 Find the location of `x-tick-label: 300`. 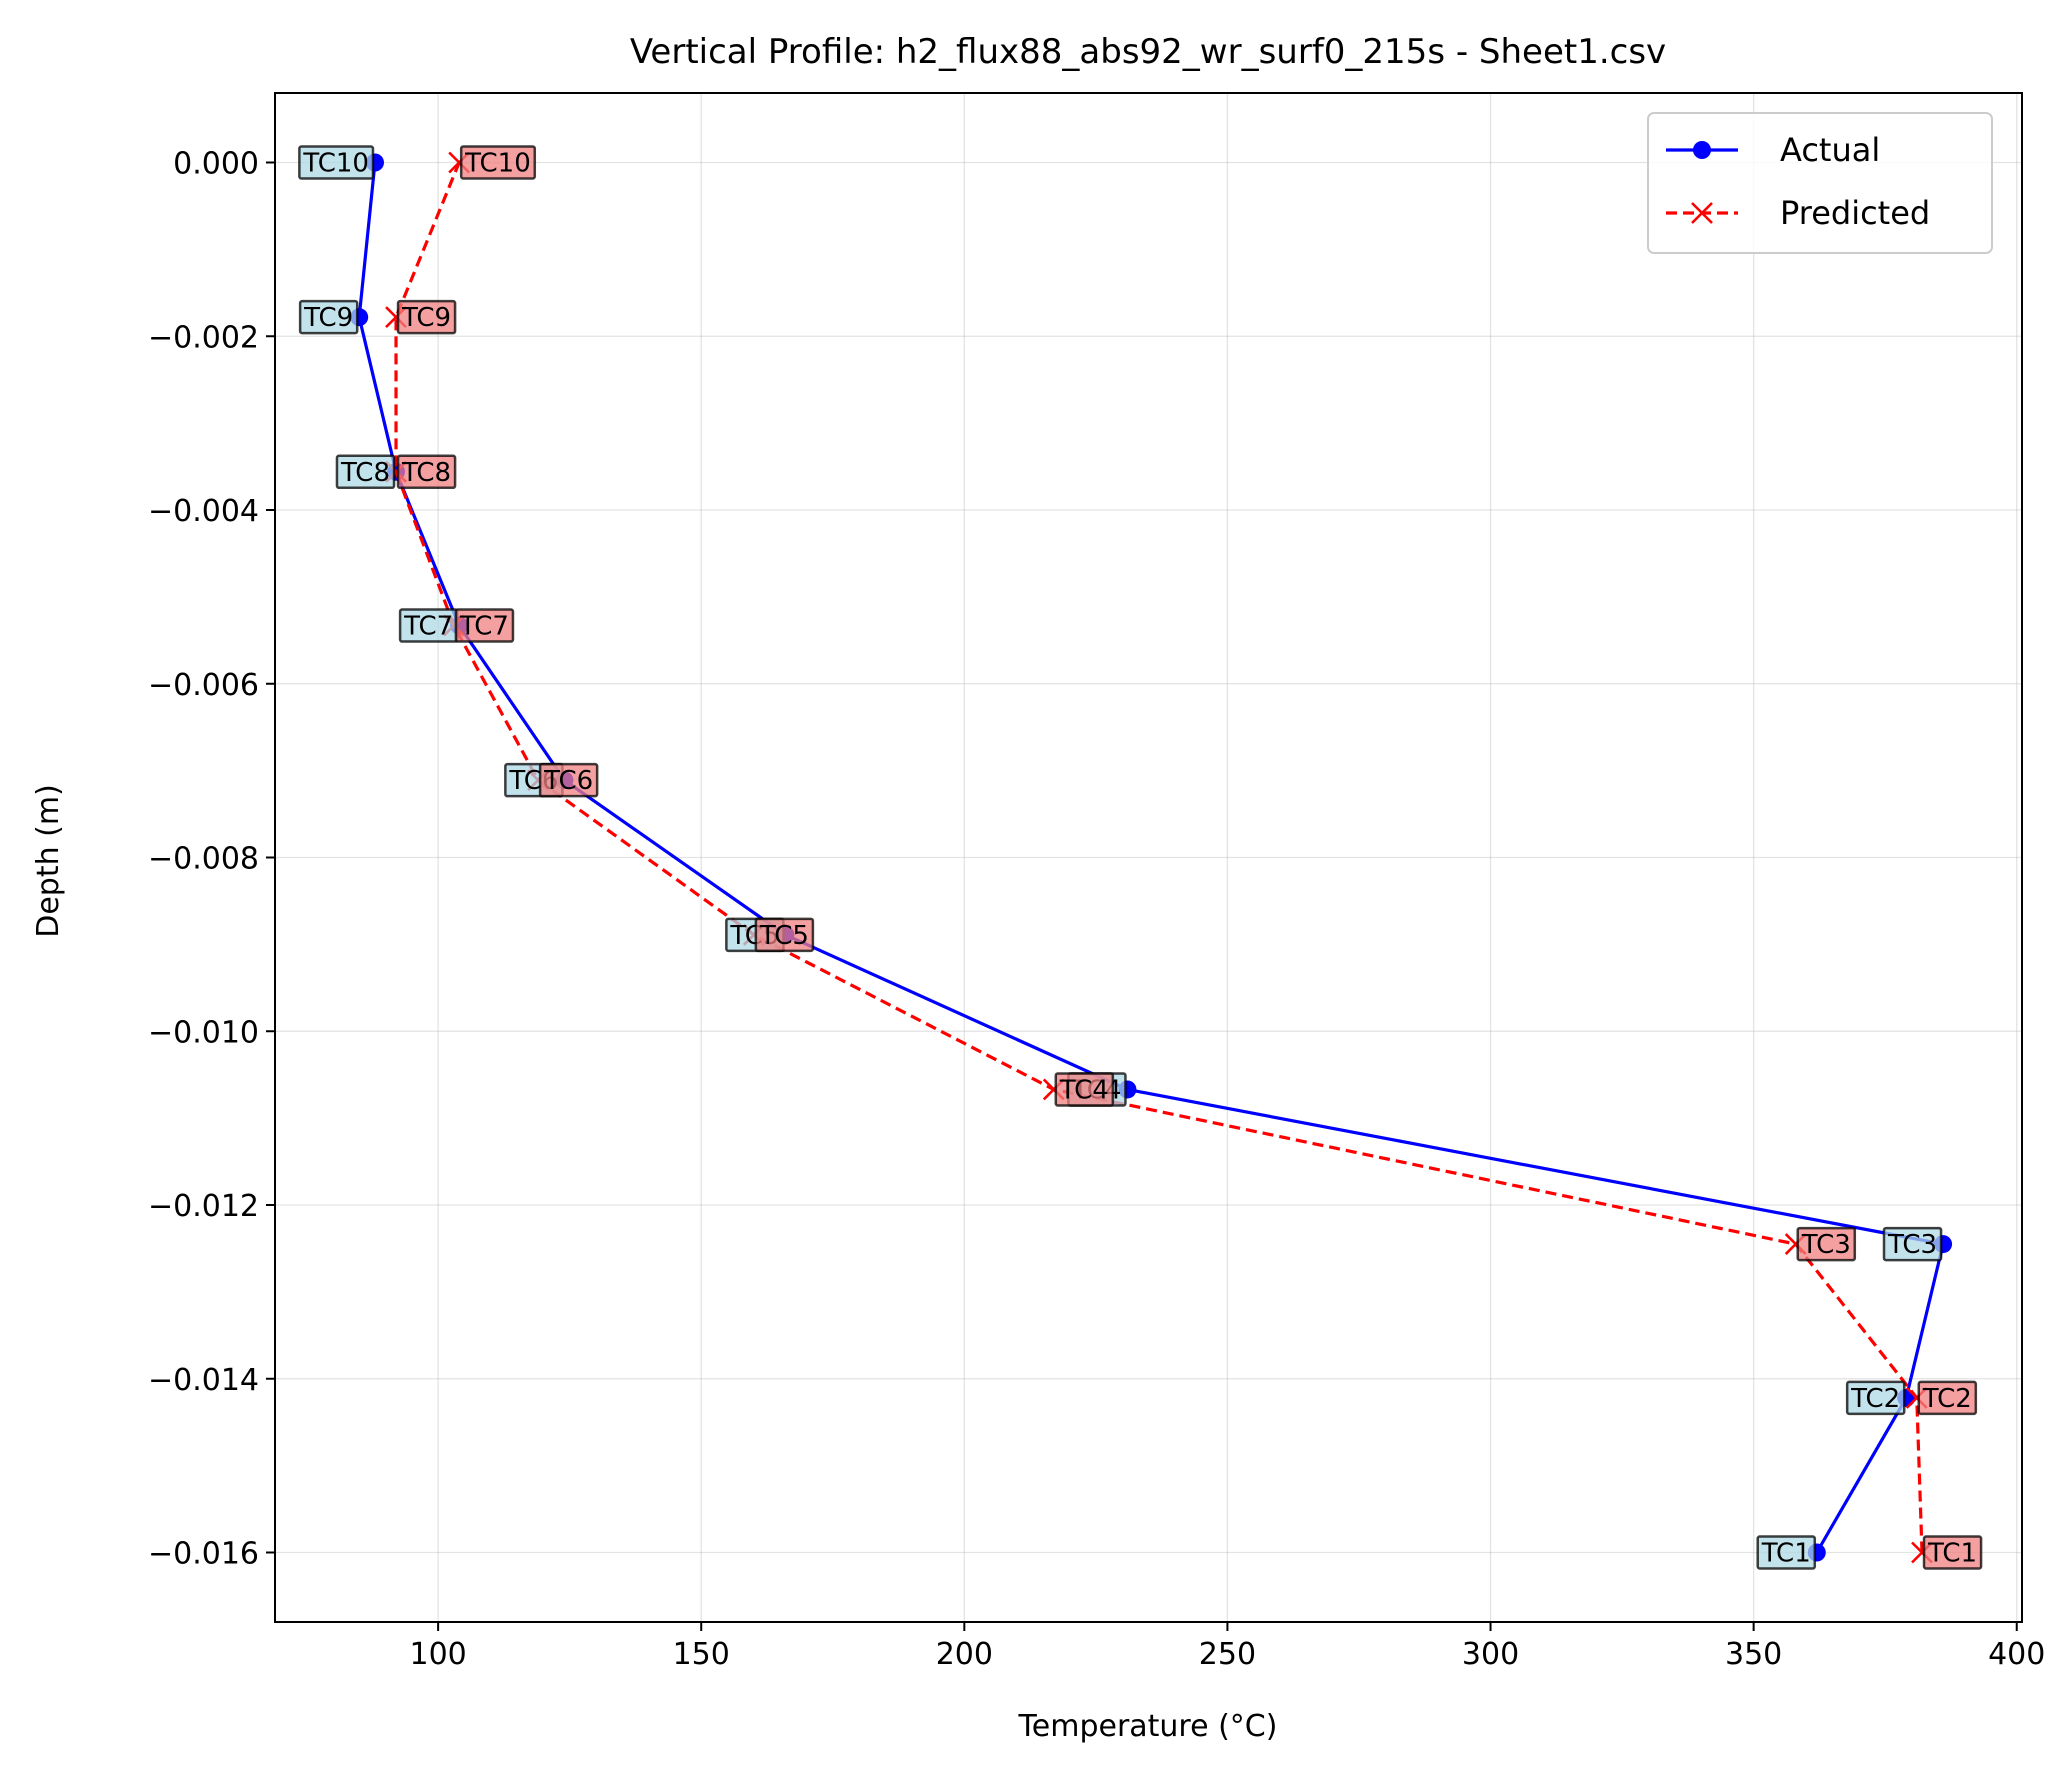

x-tick-label: 300 is located at coordinates (1490, 1654).